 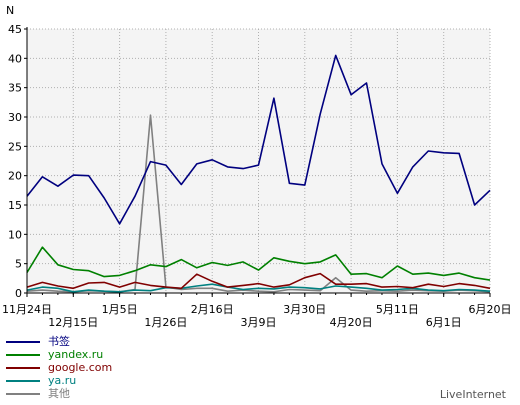 What do you see at coordinates (76, 354) in the screenshot?
I see `legend-label: yandex.ru` at bounding box center [76, 354].